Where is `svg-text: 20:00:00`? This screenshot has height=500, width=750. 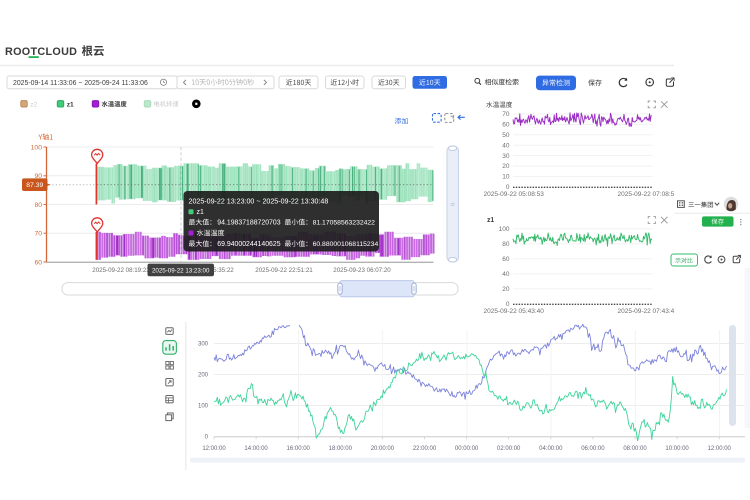 svg-text: 20:00:00 is located at coordinates (383, 449).